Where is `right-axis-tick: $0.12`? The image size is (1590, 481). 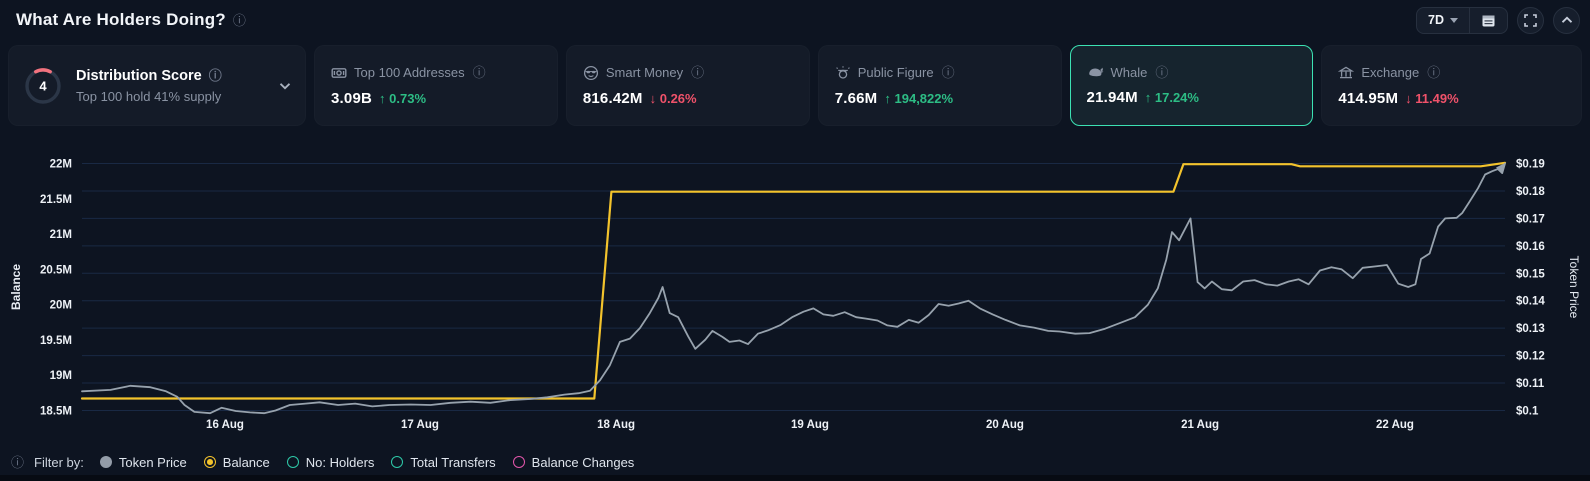
right-axis-tick: $0.12 is located at coordinates (1530, 357).